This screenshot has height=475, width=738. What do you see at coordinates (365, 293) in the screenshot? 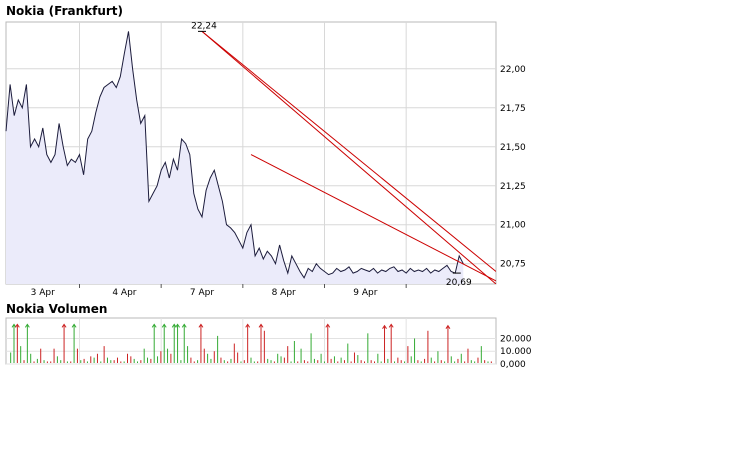
I see `x-tick-label: 9 Apr` at bounding box center [365, 293].